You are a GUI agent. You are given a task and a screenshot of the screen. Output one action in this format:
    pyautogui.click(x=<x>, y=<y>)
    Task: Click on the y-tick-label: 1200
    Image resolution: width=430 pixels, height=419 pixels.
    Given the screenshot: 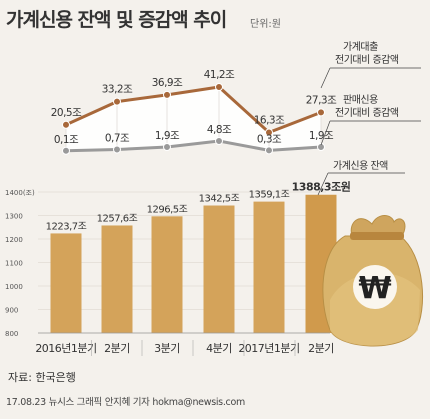 What is the action you would take?
    pyautogui.click(x=14, y=240)
    